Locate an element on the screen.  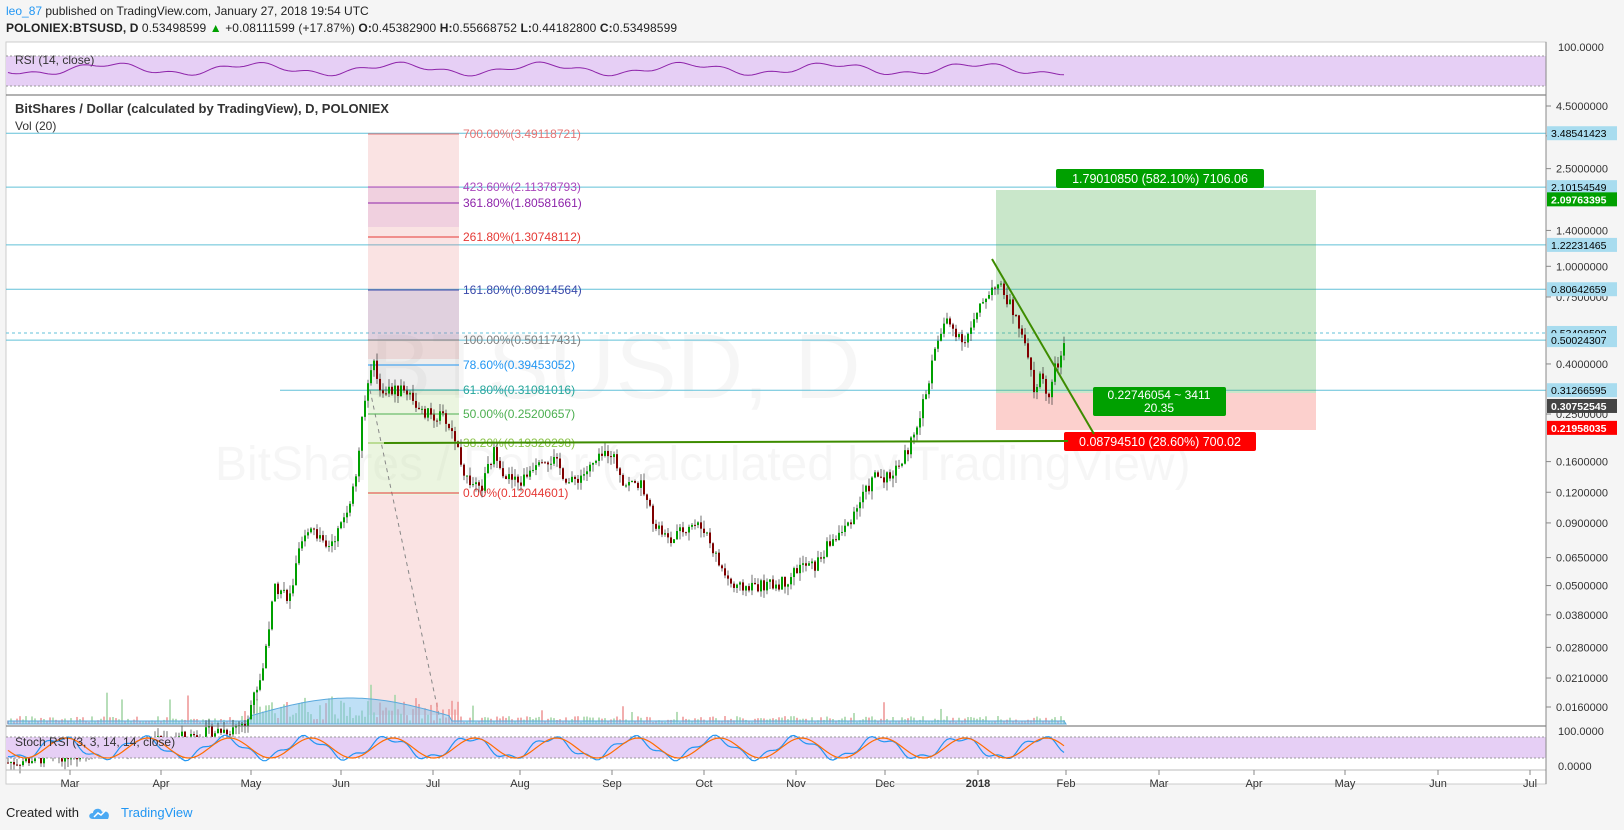
price-tick-label: 0.0210000 is located at coordinates (1582, 679).